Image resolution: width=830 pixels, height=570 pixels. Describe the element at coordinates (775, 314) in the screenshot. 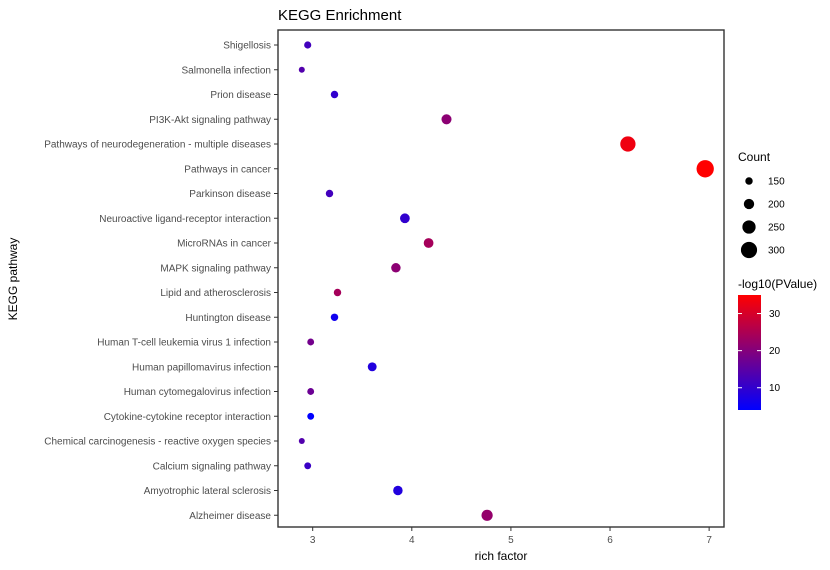

I see `color-legend-label: 30` at that location.